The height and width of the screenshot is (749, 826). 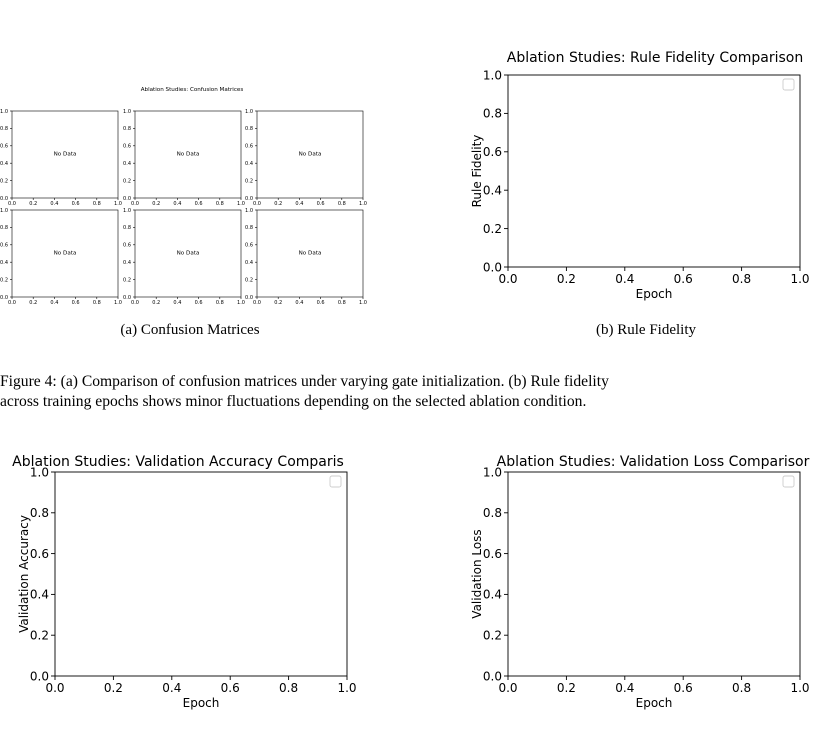 What do you see at coordinates (199, 204) in the screenshot?
I see `confusion-panel-2-x-tick-label: 0.6` at bounding box center [199, 204].